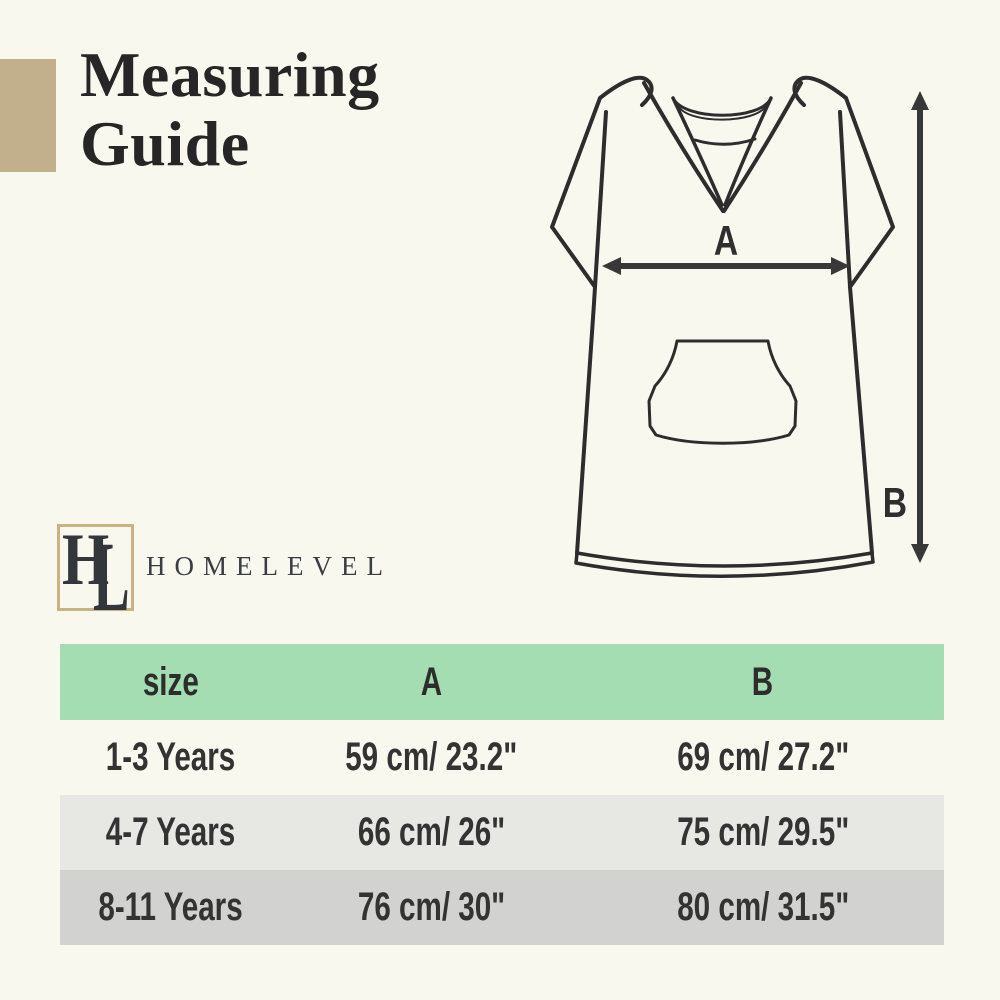 This screenshot has width=1000, height=1000. I want to click on brand-logo: H L, so click(95, 573).